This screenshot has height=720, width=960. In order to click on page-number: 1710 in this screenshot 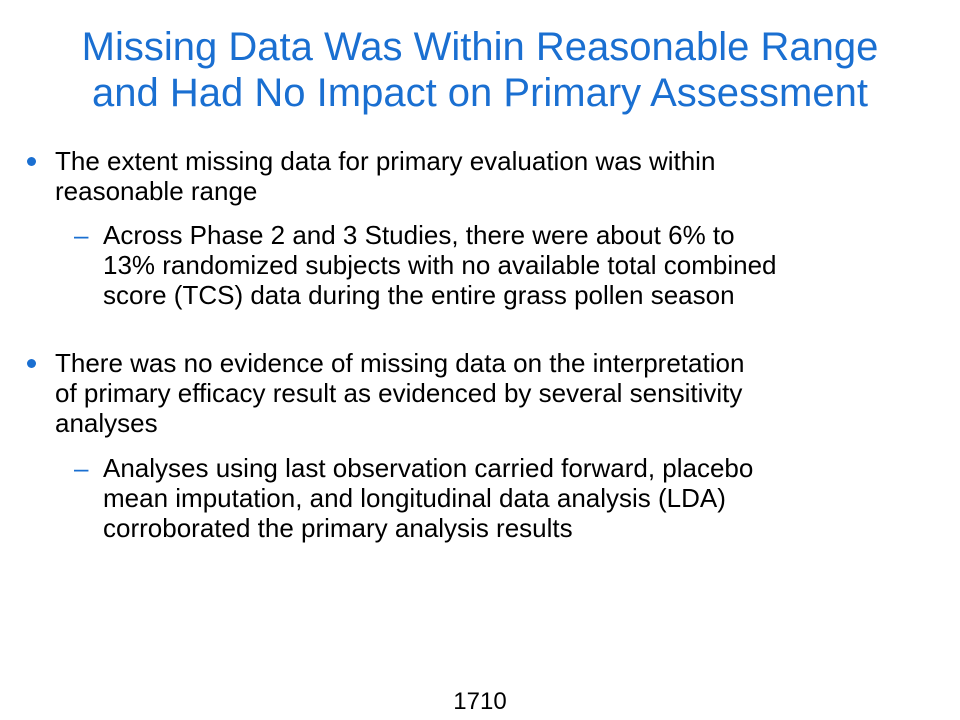, I will do `click(480, 701)`.